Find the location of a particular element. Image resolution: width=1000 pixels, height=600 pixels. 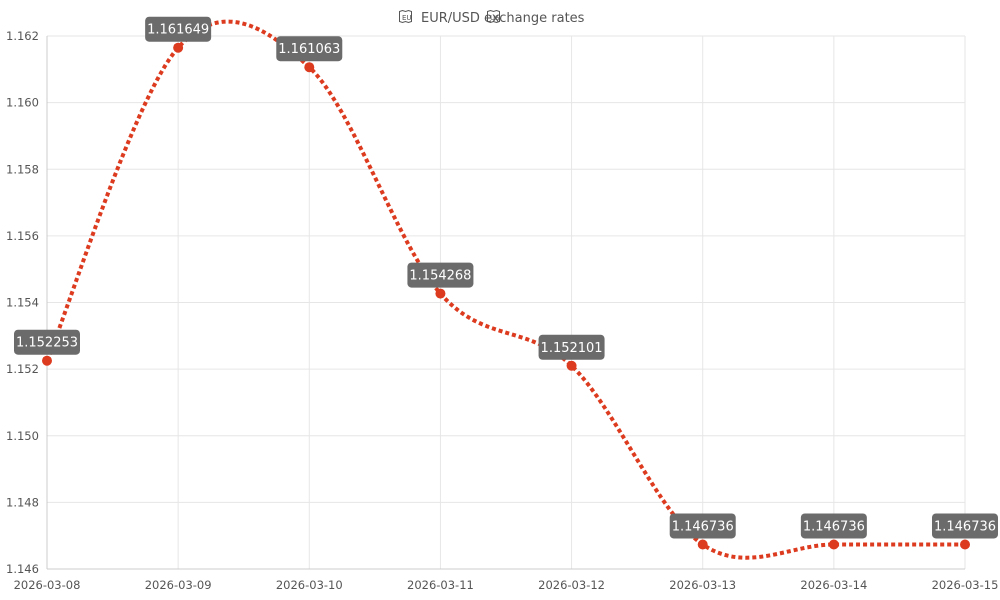

y-tick-label: 1.158 is located at coordinates (22, 169).